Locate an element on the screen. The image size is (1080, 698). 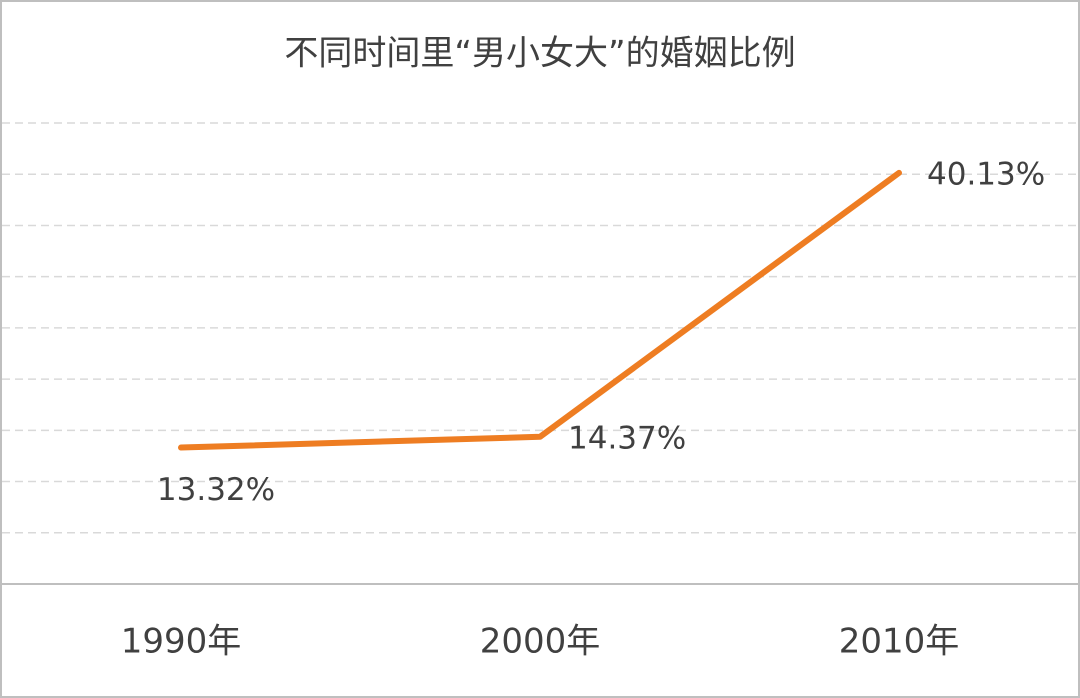
x-tick-label: 2000年 is located at coordinates (540, 642).